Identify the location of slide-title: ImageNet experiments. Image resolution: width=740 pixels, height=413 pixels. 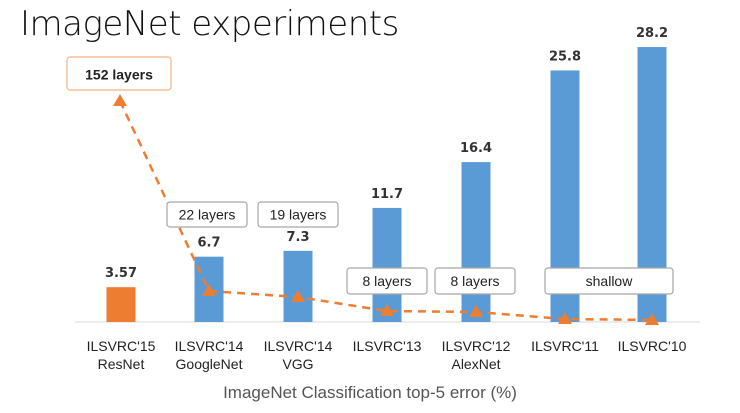
(209, 24).